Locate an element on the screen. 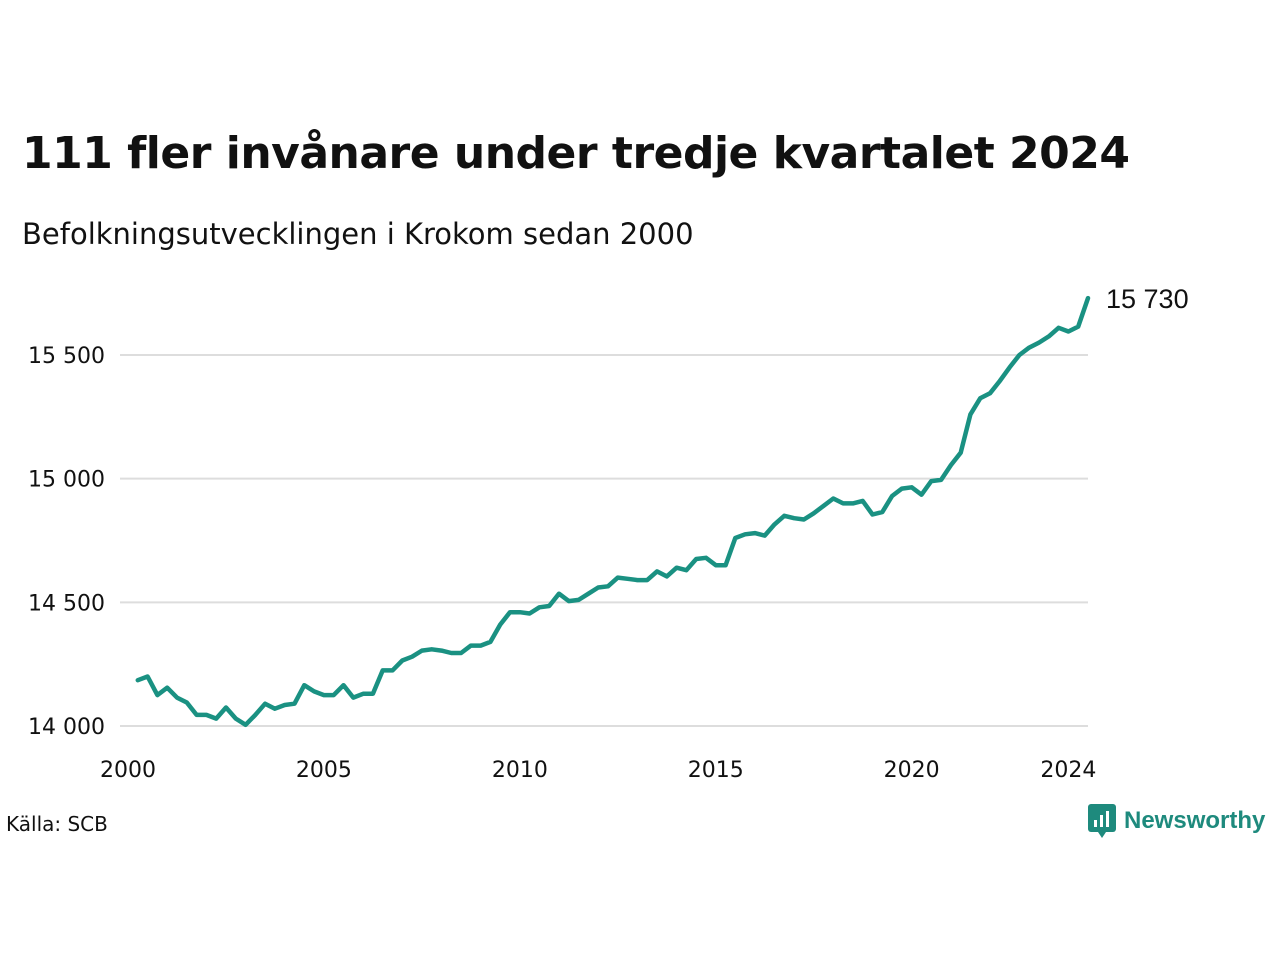 The height and width of the screenshot is (960, 1280). x-tick-label: 2005 is located at coordinates (324, 770).